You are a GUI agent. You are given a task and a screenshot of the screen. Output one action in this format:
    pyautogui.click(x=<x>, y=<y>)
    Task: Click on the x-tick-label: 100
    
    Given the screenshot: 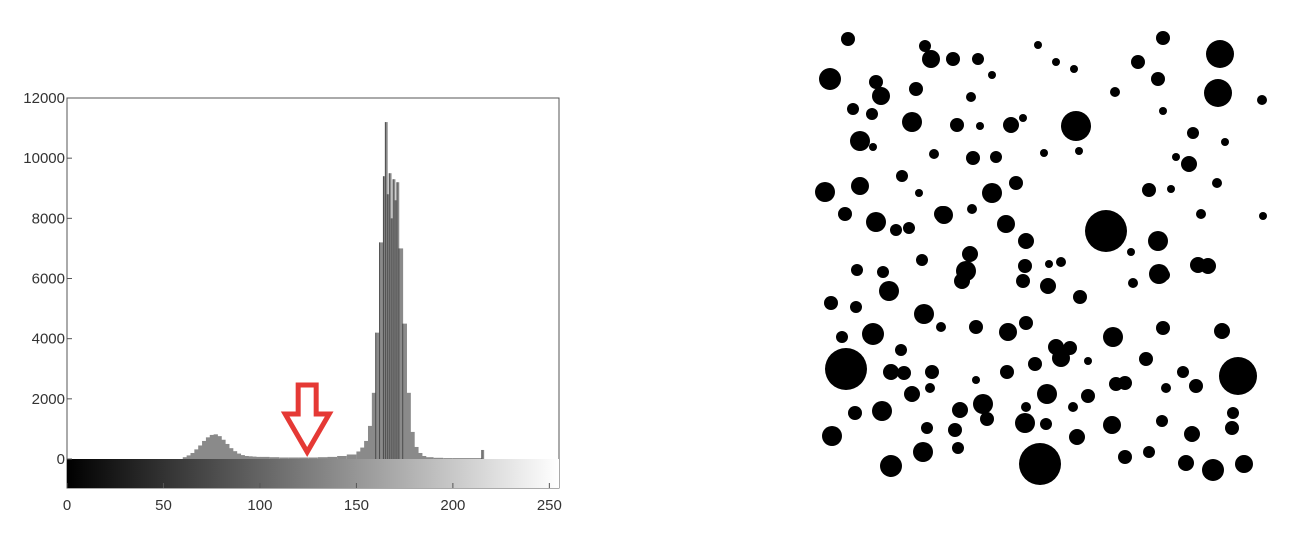 What is the action you would take?
    pyautogui.click(x=259, y=505)
    